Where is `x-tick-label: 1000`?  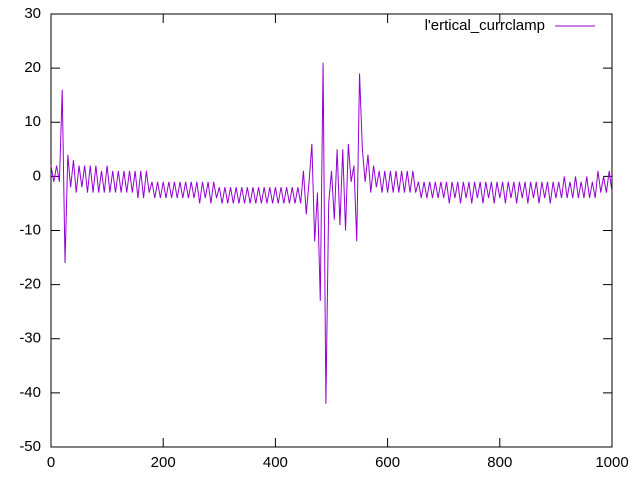
x-tick-label: 1000 is located at coordinates (611, 462).